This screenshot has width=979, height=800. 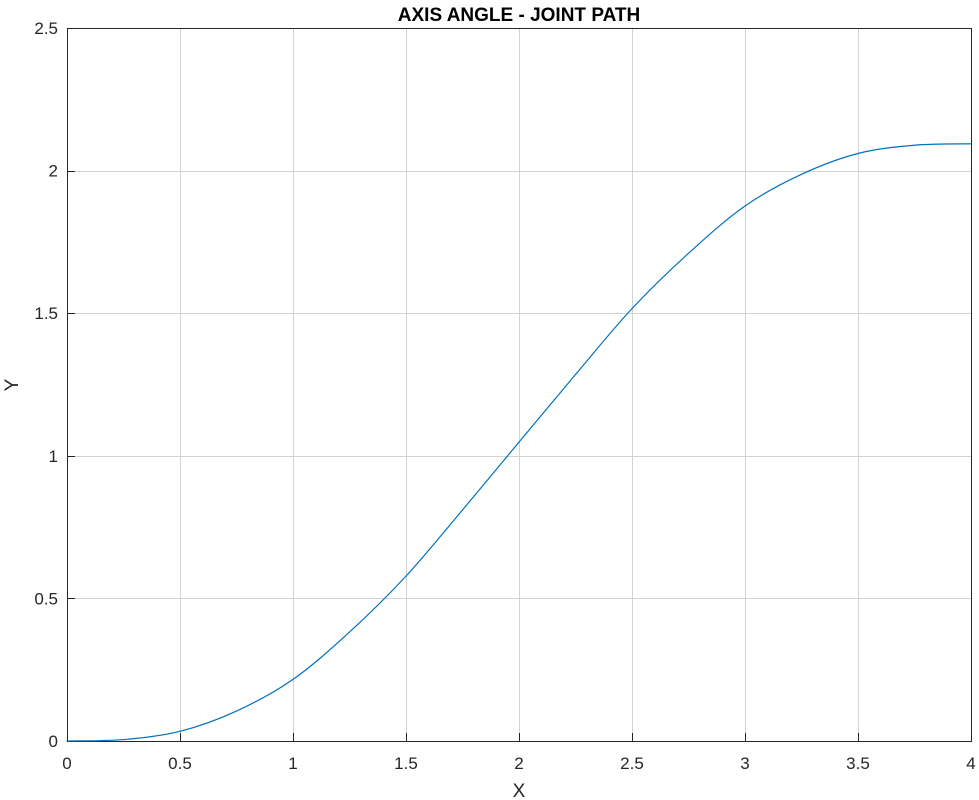 I want to click on chart-title: AXIS ANGLE - JOINT PATH, so click(x=519, y=15).